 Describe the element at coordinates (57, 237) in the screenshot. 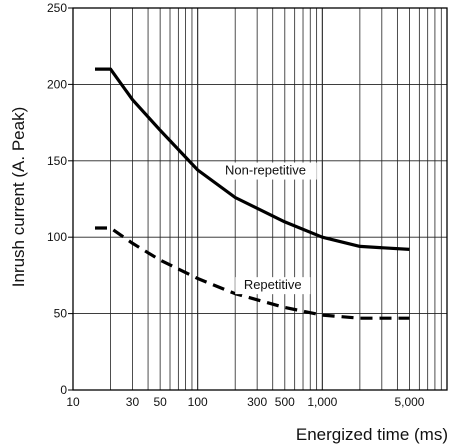

I see `y-tick-label: 100` at that location.